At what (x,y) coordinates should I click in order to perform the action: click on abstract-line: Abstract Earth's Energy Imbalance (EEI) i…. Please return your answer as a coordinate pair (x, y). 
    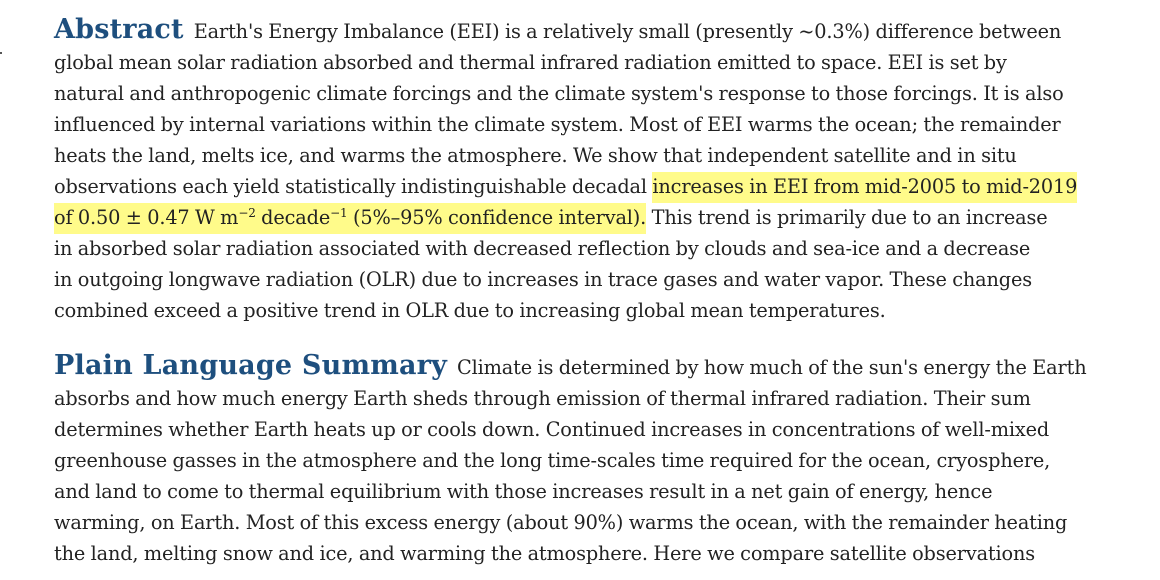
    Looking at the image, I should click on (584, 30).